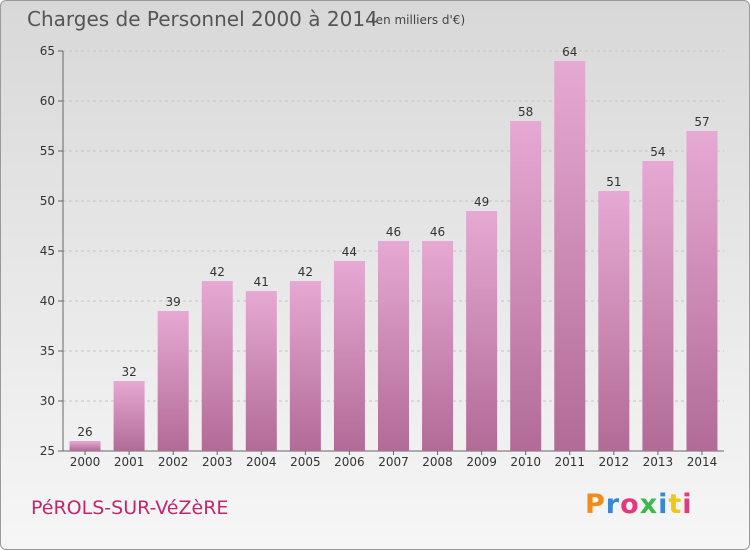 The height and width of the screenshot is (550, 750). What do you see at coordinates (482, 331) in the screenshot?
I see `bar-2009` at bounding box center [482, 331].